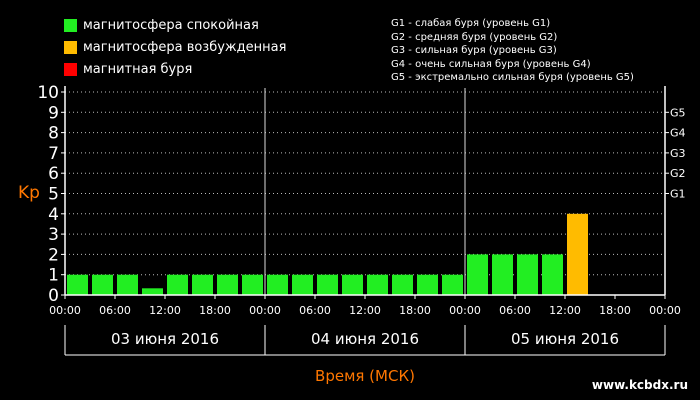 This screenshot has height=400, width=700. Describe the element at coordinates (678, 194) in the screenshot. I see `g-level-label: G1` at that location.